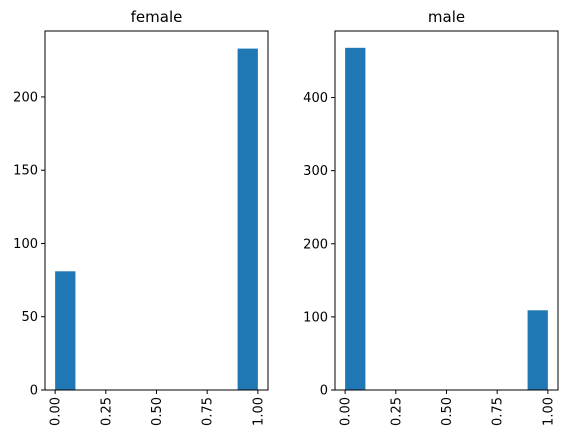 The width and height of the screenshot is (568, 441). What do you see at coordinates (315, 98) in the screenshot?
I see `y-tick-label: 400` at bounding box center [315, 98].